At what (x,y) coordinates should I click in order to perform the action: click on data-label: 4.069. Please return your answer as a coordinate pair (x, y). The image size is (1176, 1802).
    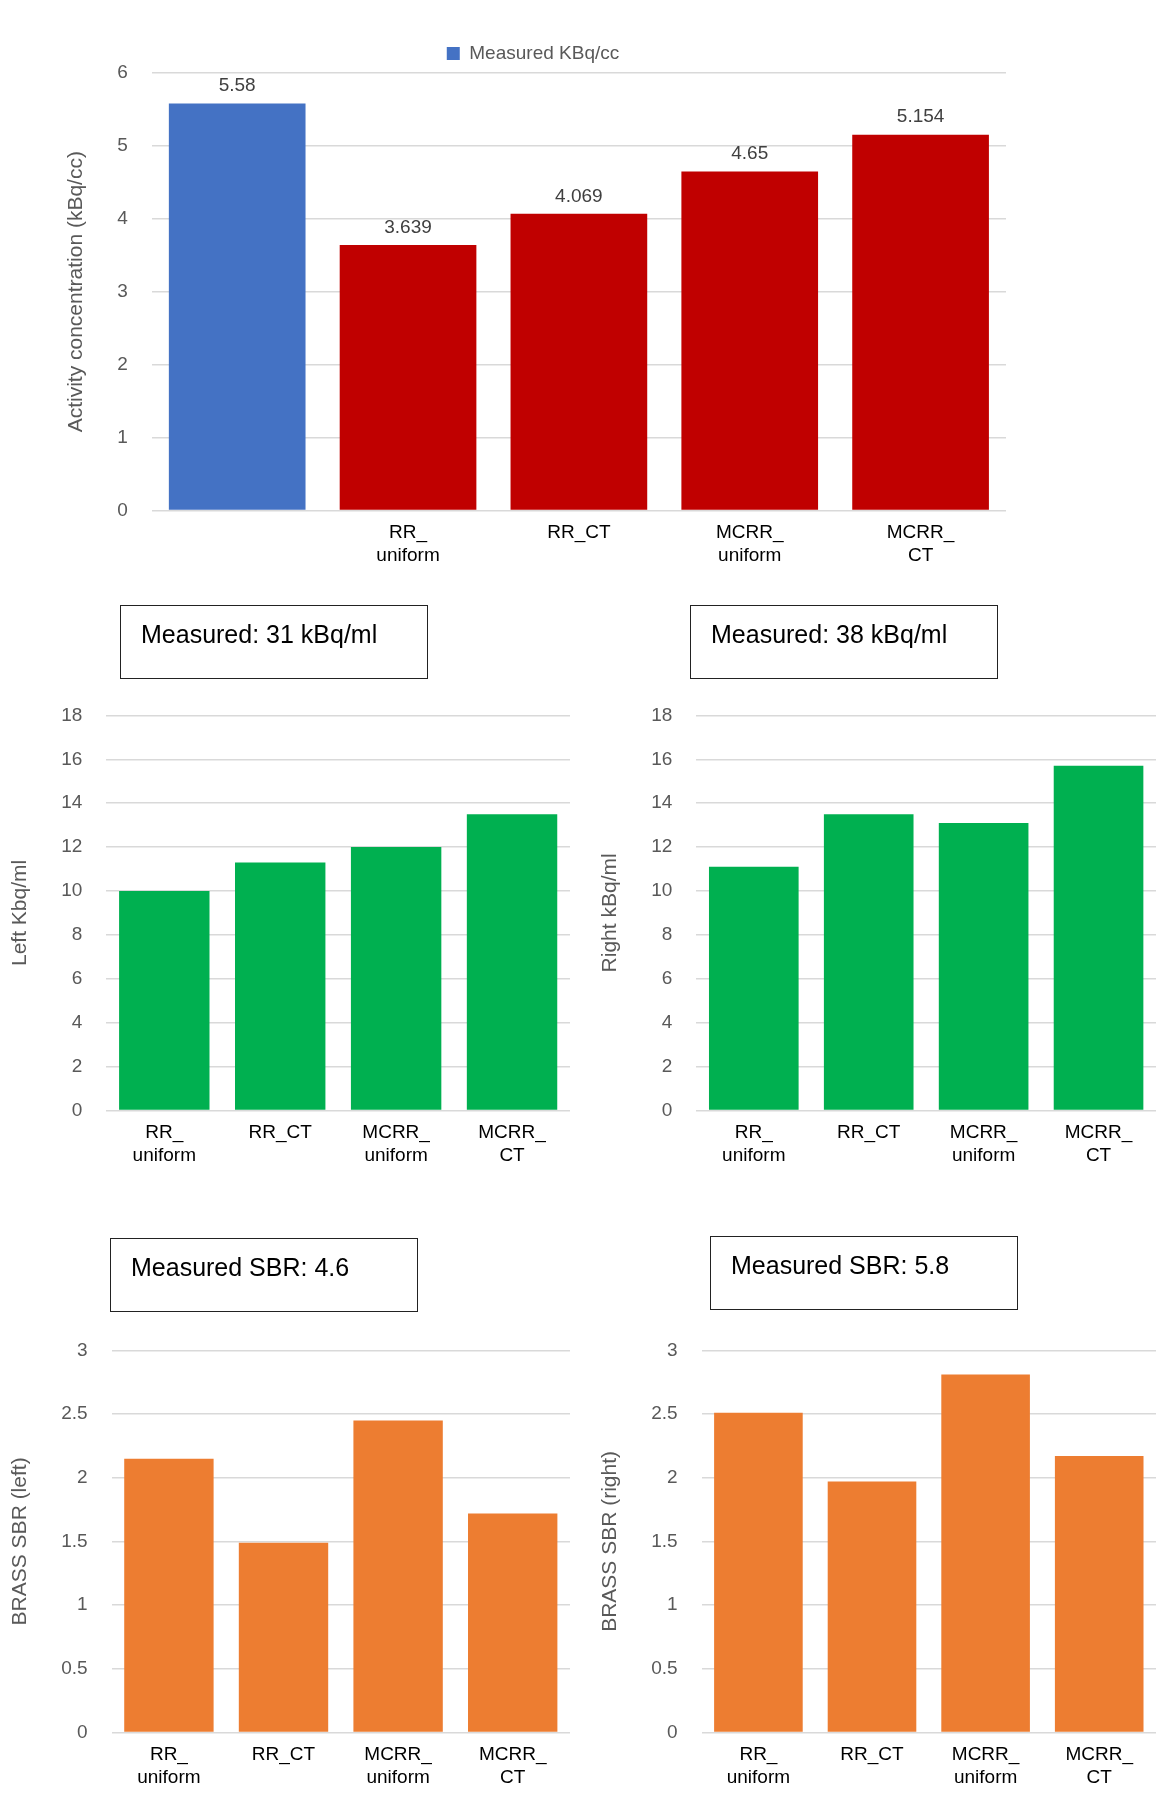
    Looking at the image, I should click on (579, 195).